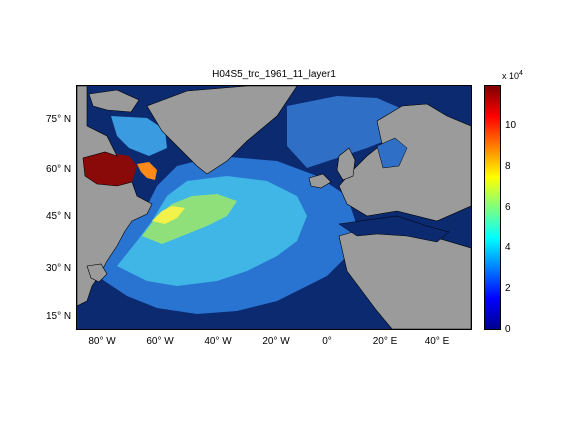 The width and height of the screenshot is (576, 432). I want to click on lat-label-60n: 60° N, so click(59, 169).